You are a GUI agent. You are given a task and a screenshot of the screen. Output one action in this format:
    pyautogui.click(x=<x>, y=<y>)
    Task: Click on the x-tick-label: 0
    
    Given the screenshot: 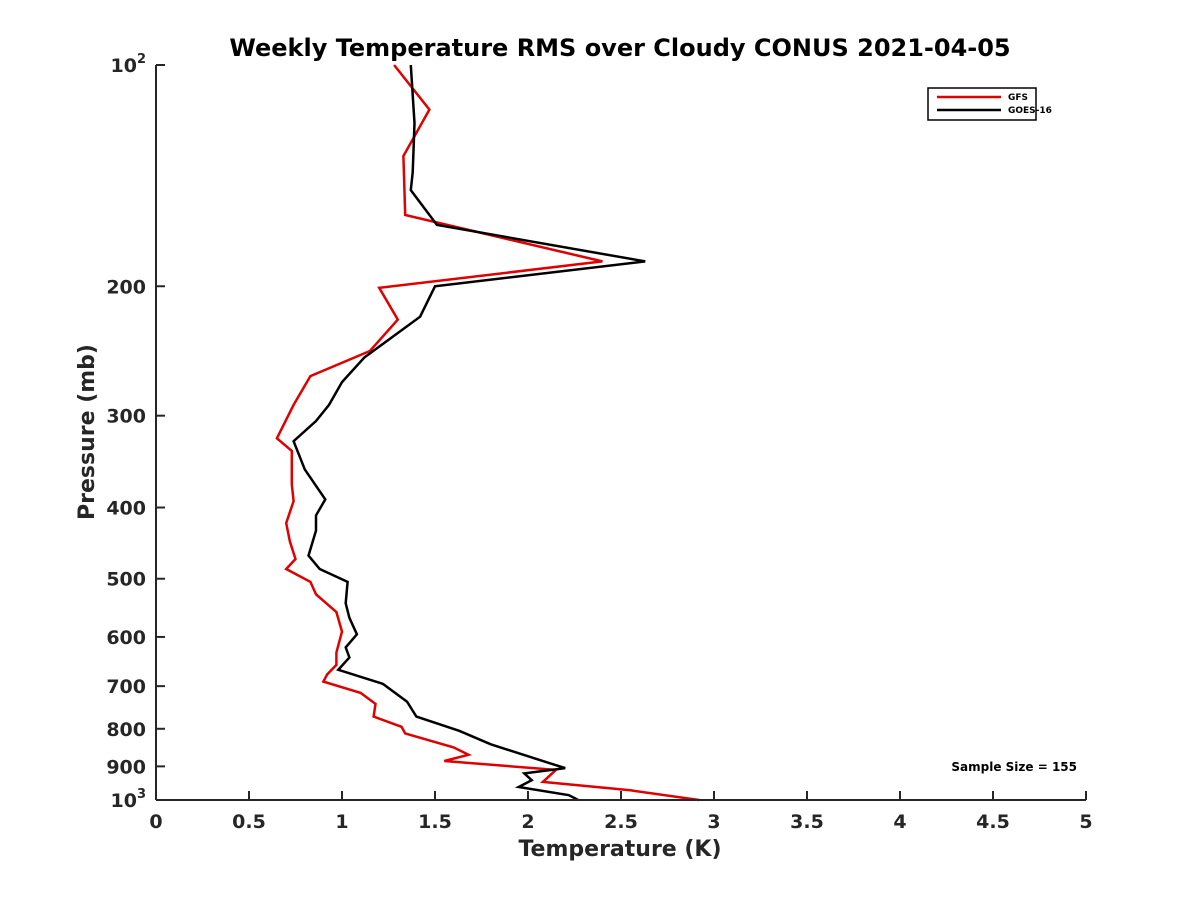 What is the action you would take?
    pyautogui.click(x=155, y=822)
    